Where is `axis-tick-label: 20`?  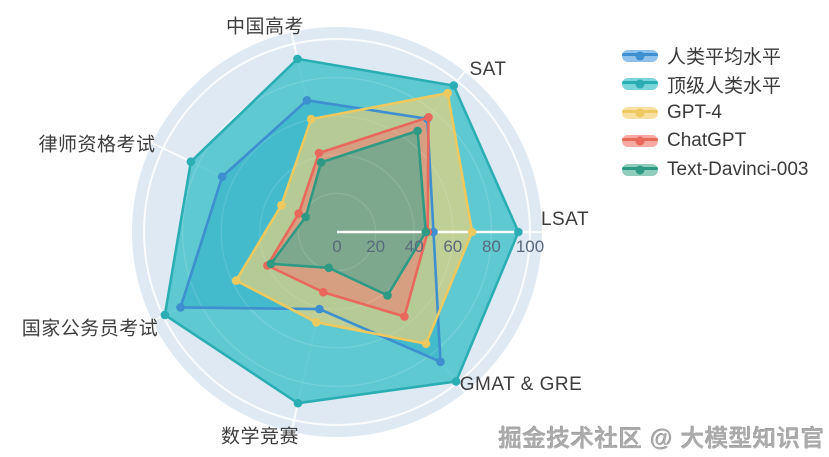 axis-tick-label: 20 is located at coordinates (375, 246).